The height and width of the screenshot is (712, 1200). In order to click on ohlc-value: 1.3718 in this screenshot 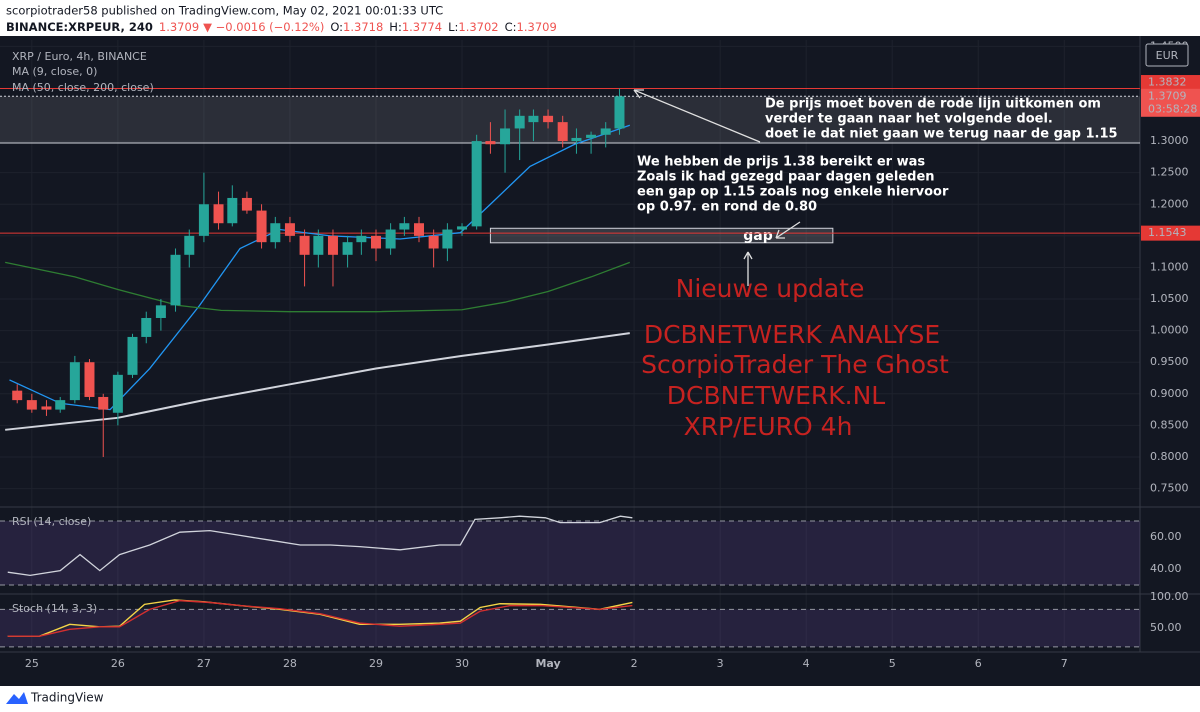, I will do `click(363, 27)`.